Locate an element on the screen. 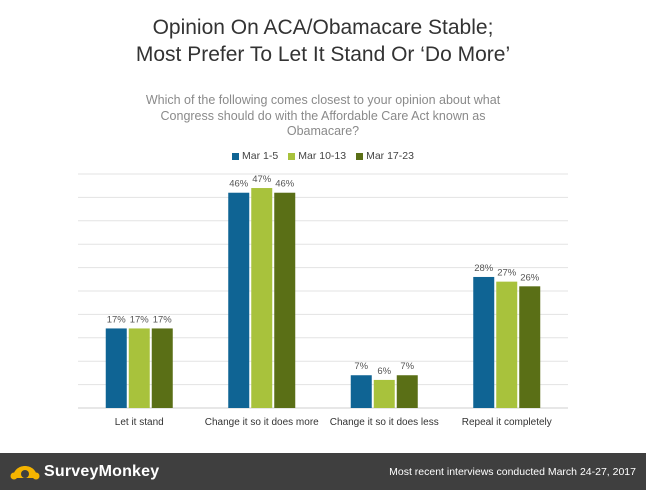 Image resolution: width=646 pixels, height=490 pixels. data-label-1-4: 28% is located at coordinates (484, 268).